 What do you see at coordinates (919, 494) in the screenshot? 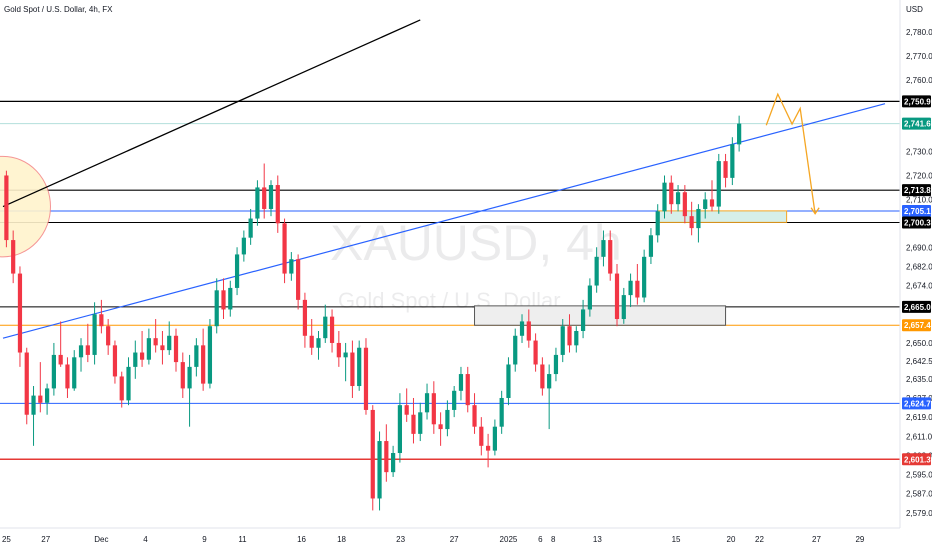
I see `price-tick-17: 2,587.00` at bounding box center [919, 494].